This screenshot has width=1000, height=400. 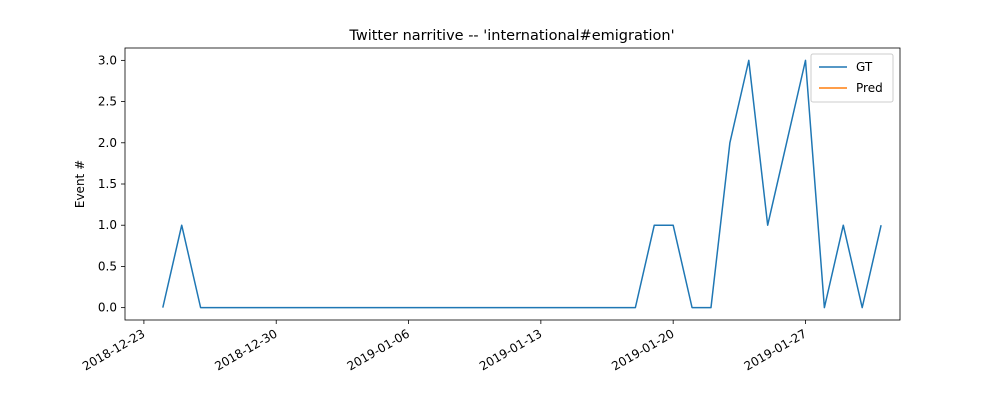 I want to click on legend-pred-label: Pred, so click(x=869, y=88).